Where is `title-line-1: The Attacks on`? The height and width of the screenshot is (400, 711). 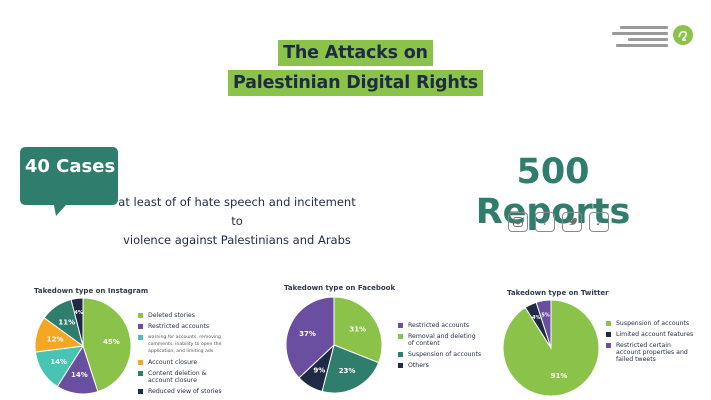
title-line-1: The Attacks on is located at coordinates (355, 53).